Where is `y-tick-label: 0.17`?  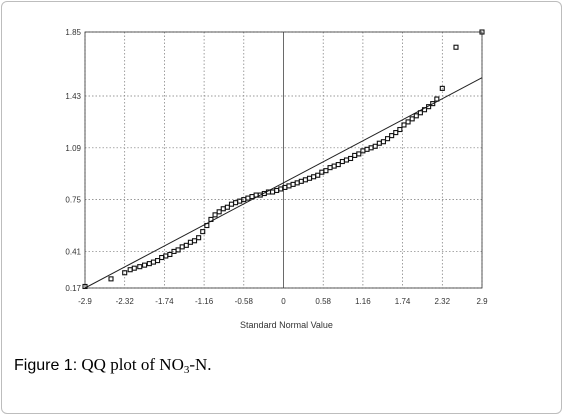 y-tick-label: 0.17 is located at coordinates (73, 288).